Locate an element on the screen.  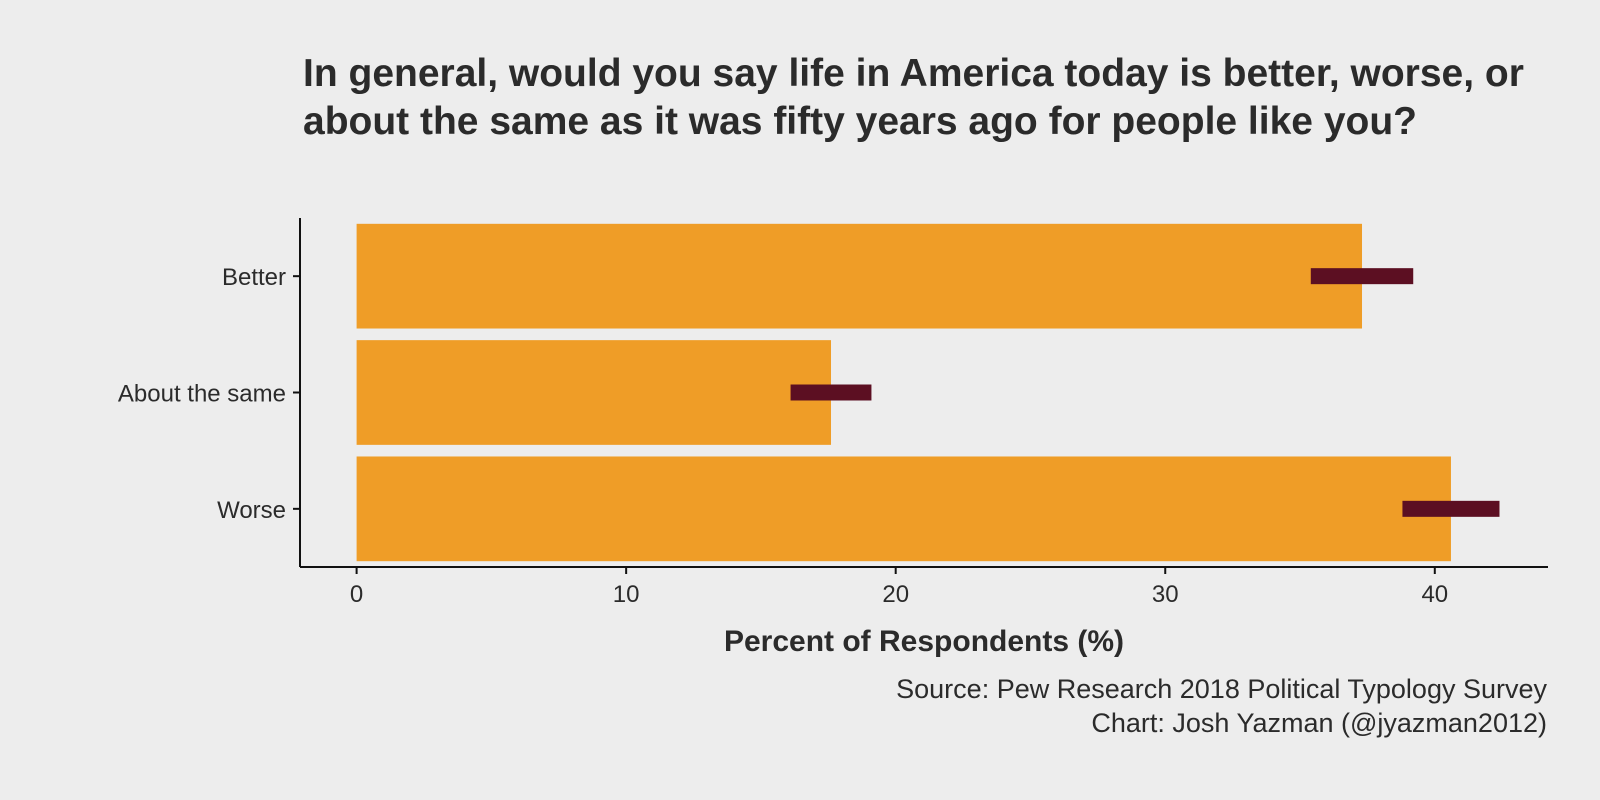
y-tick-label: About the same is located at coordinates (202, 394).